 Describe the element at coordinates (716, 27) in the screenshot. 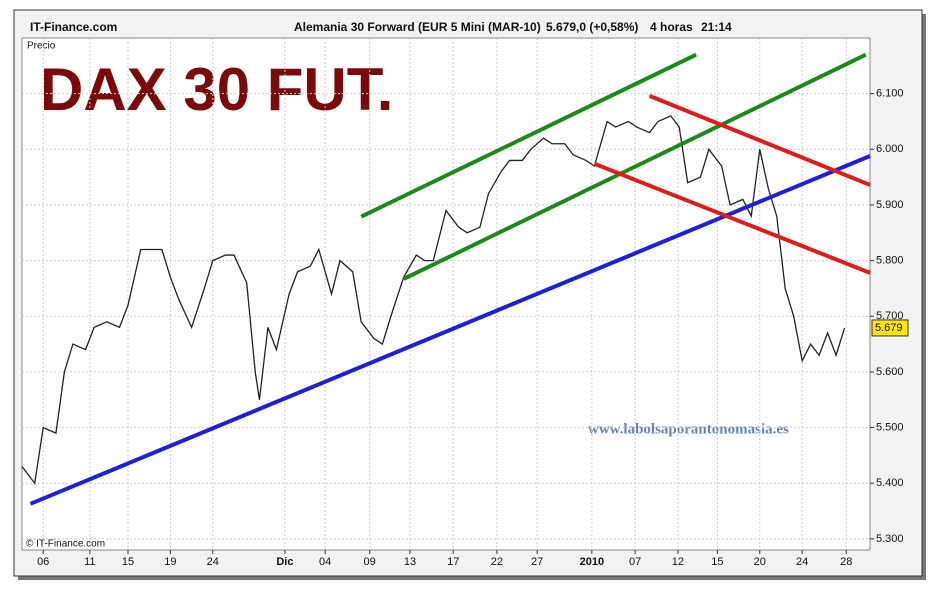

I see `time: 21:14` at that location.